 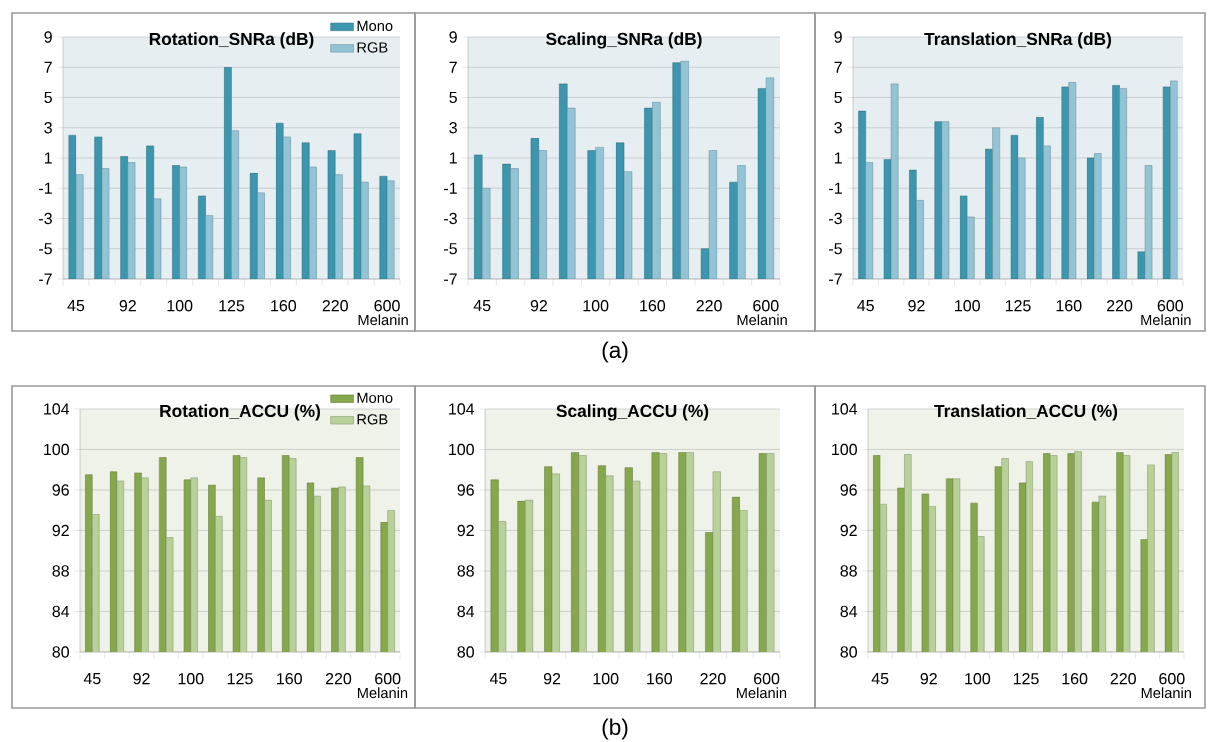 I want to click on chart-title: Translation_SNRa (dB), so click(x=1018, y=40).